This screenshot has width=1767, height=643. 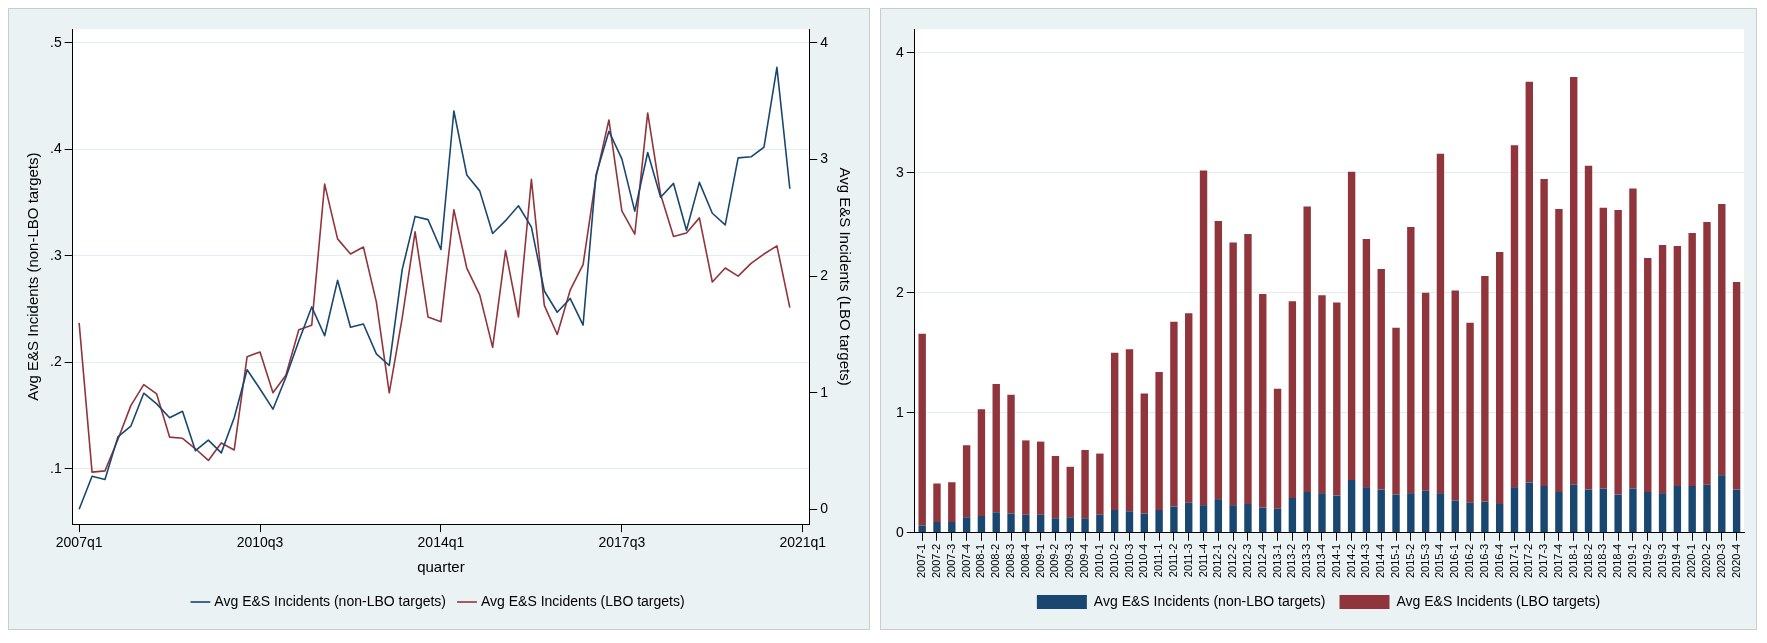 I want to click on x-axis-title: quarter, so click(x=441, y=567).